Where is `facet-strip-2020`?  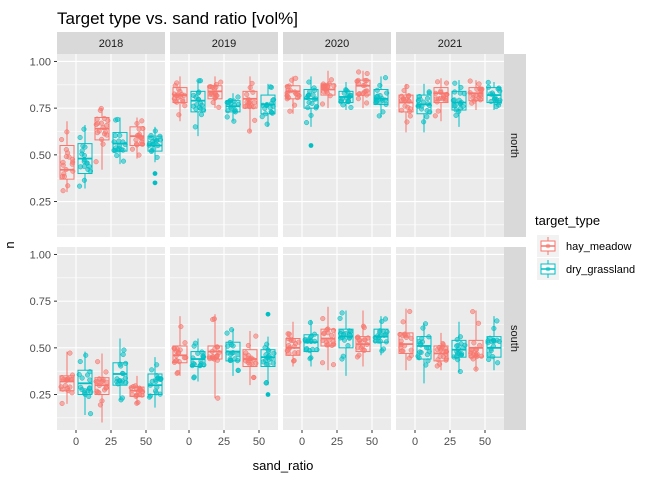
facet-strip-2020 is located at coordinates (337, 43).